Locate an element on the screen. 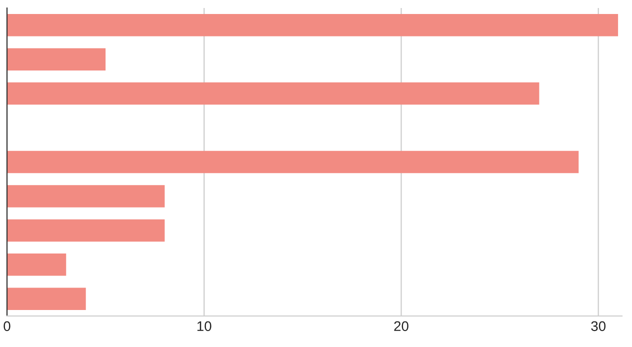 The image size is (632, 347). x-tick-label: 20 is located at coordinates (401, 326).